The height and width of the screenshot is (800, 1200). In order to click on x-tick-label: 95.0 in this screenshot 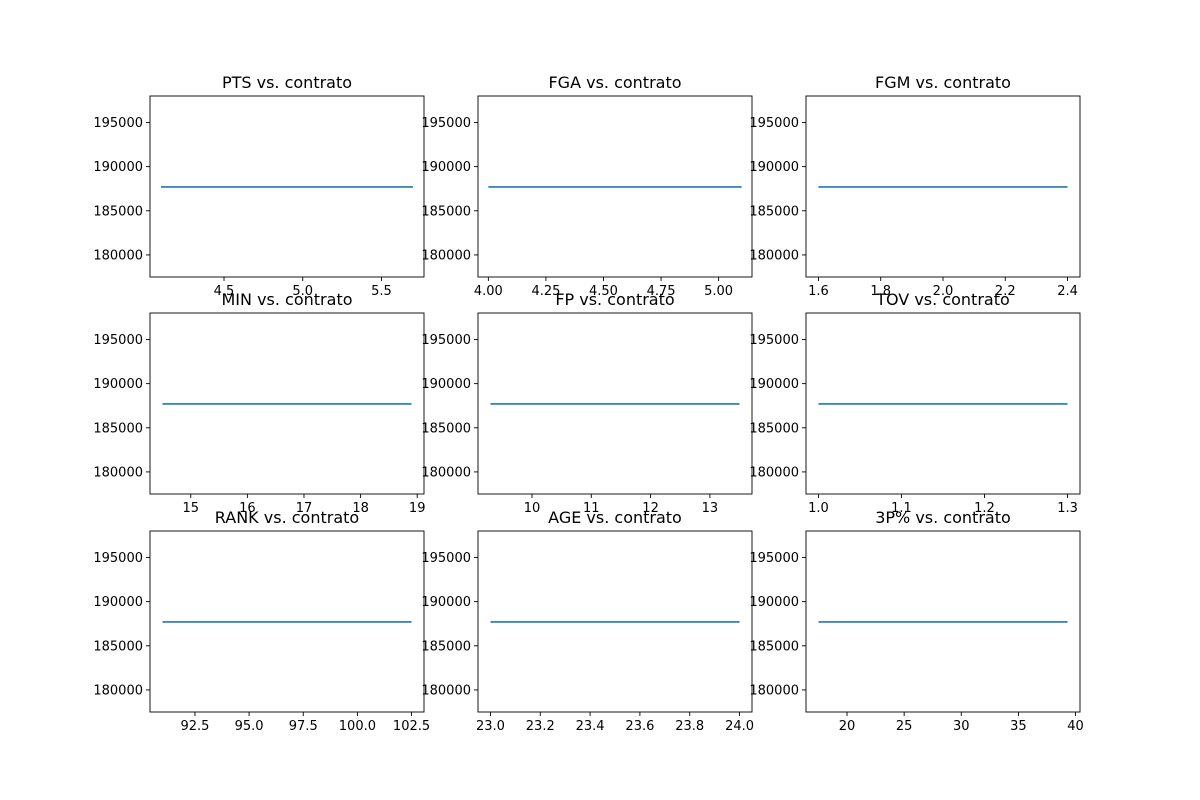, I will do `click(249, 726)`.